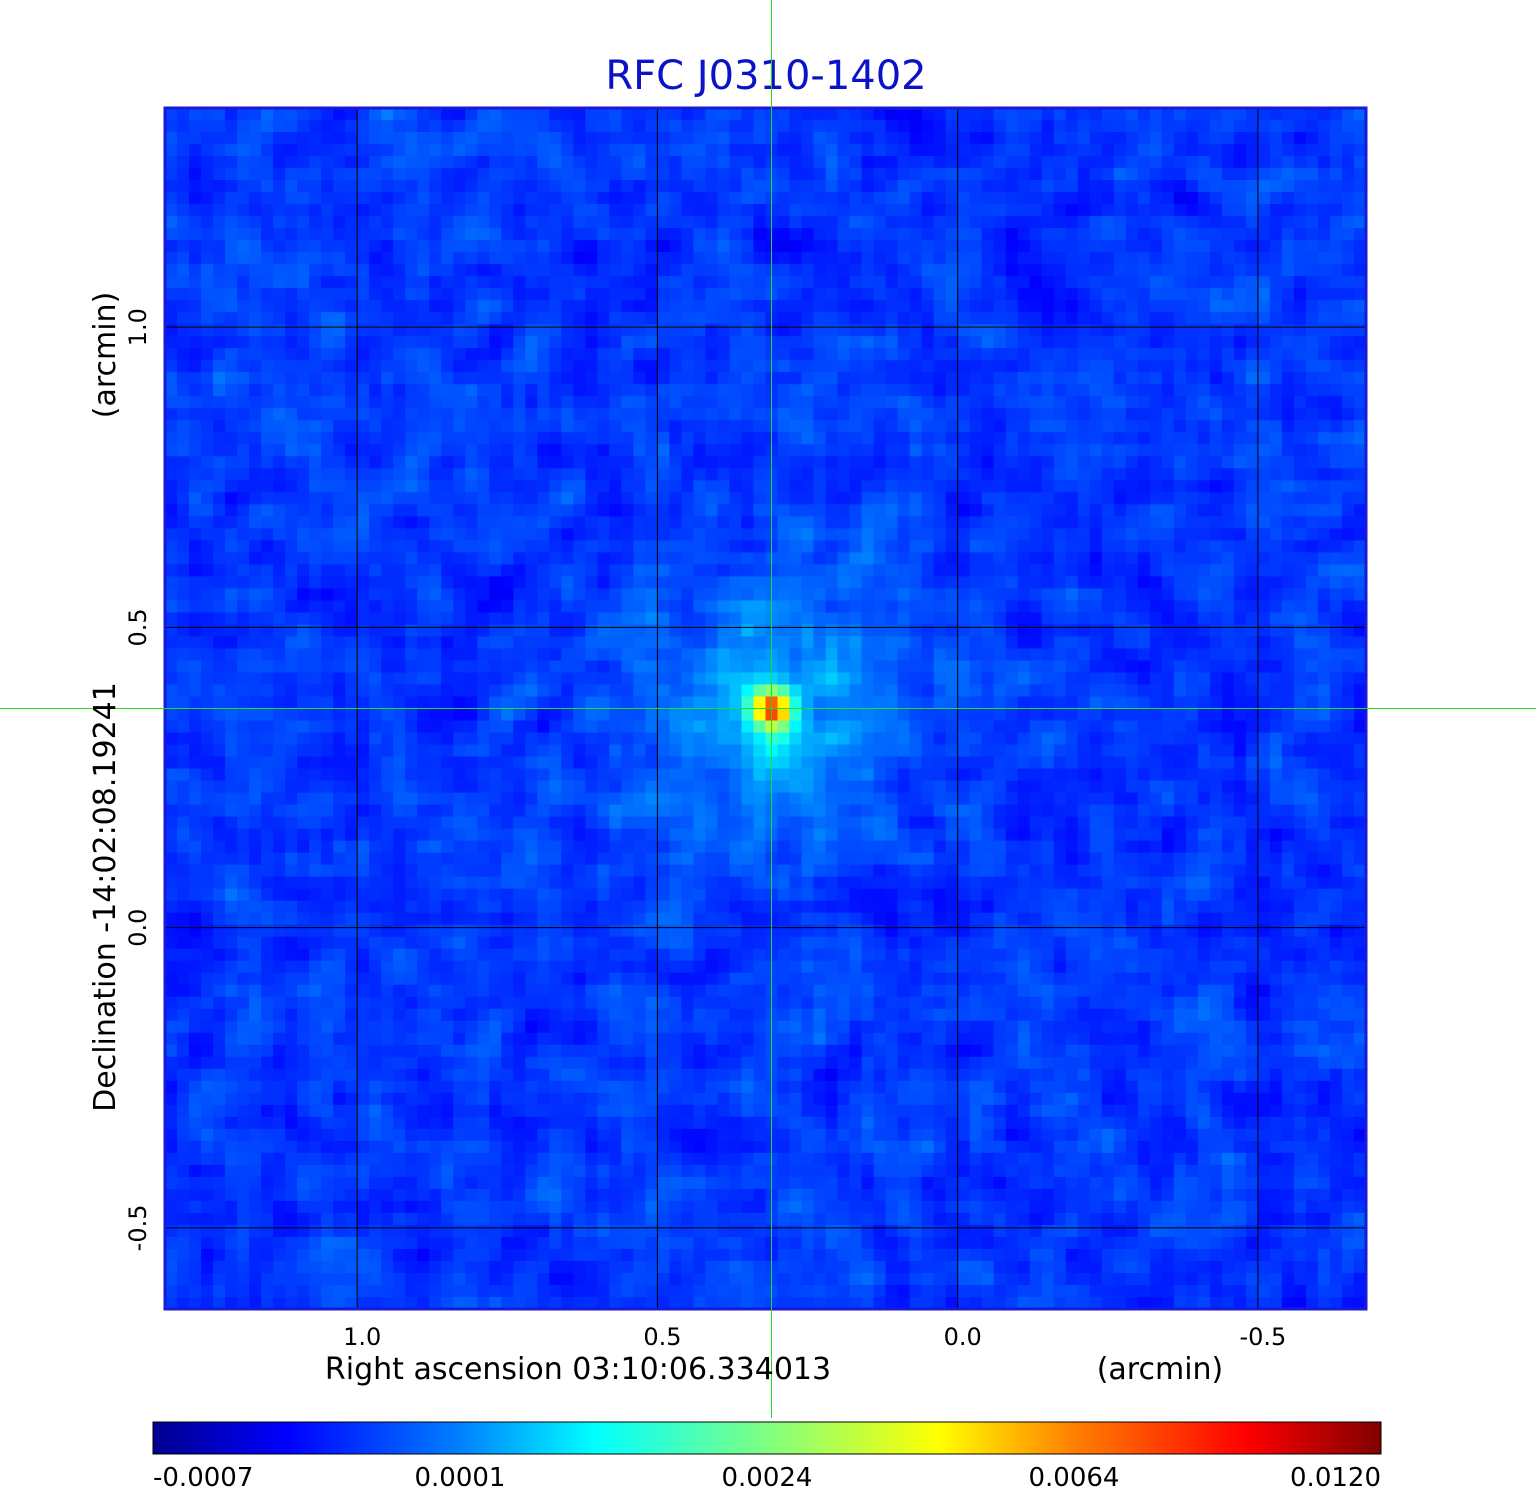  What do you see at coordinates (138, 779) in the screenshot?
I see `y-tick-labels: 1.0 0.5 0.0 -0.5` at bounding box center [138, 779].